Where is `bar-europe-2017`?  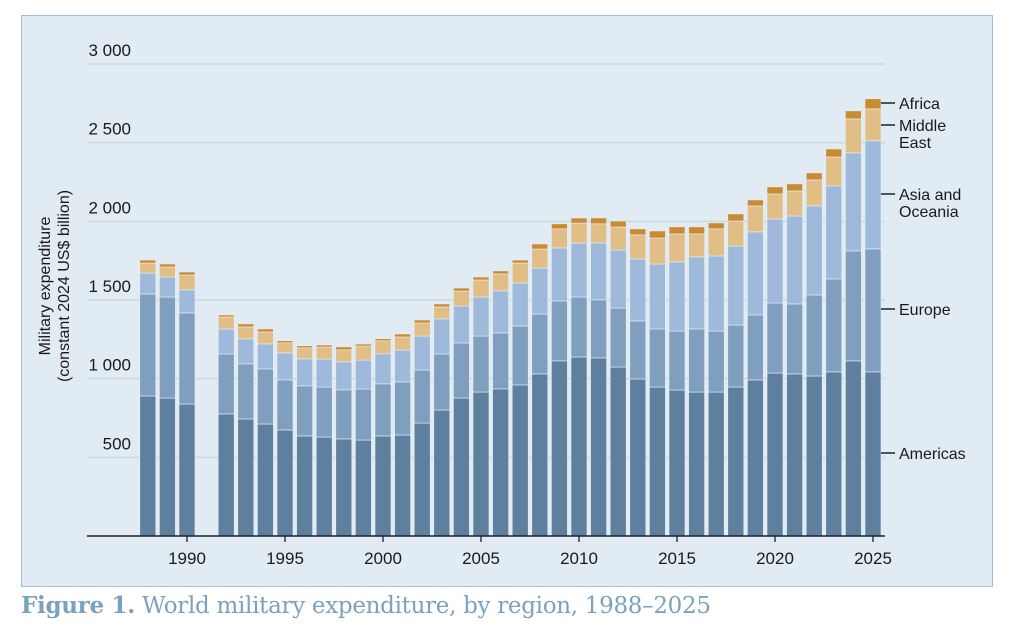 bar-europe-2017 is located at coordinates (716, 361).